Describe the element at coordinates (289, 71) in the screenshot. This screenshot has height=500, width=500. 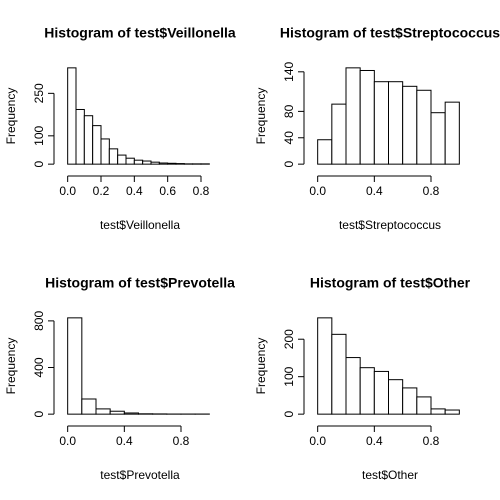
I see `y-tick-label: 140` at that location.